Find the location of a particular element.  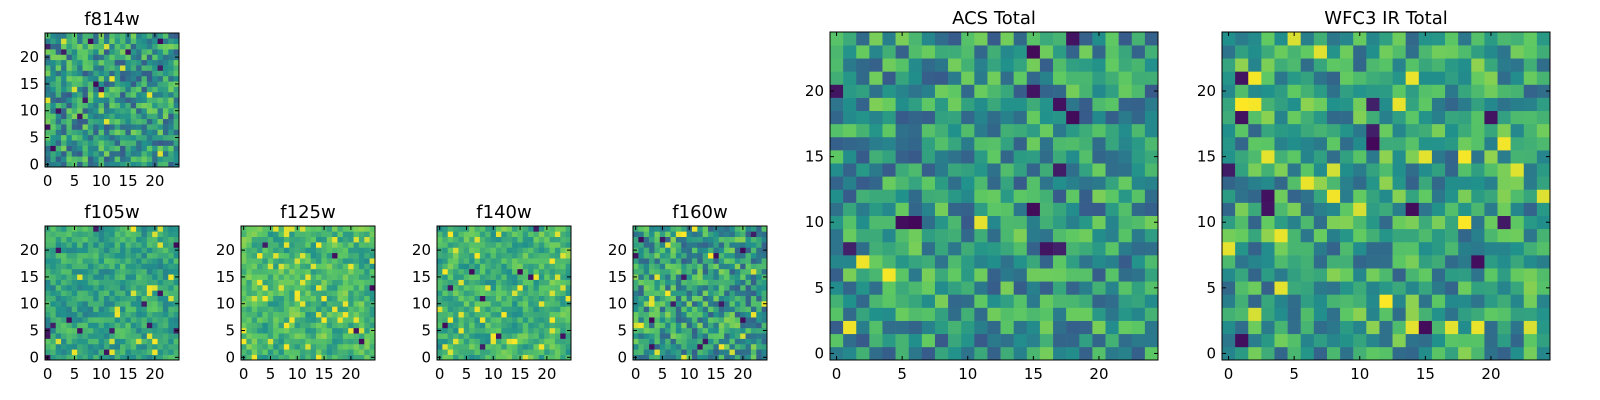

x-tick-label: 5 is located at coordinates (467, 374).